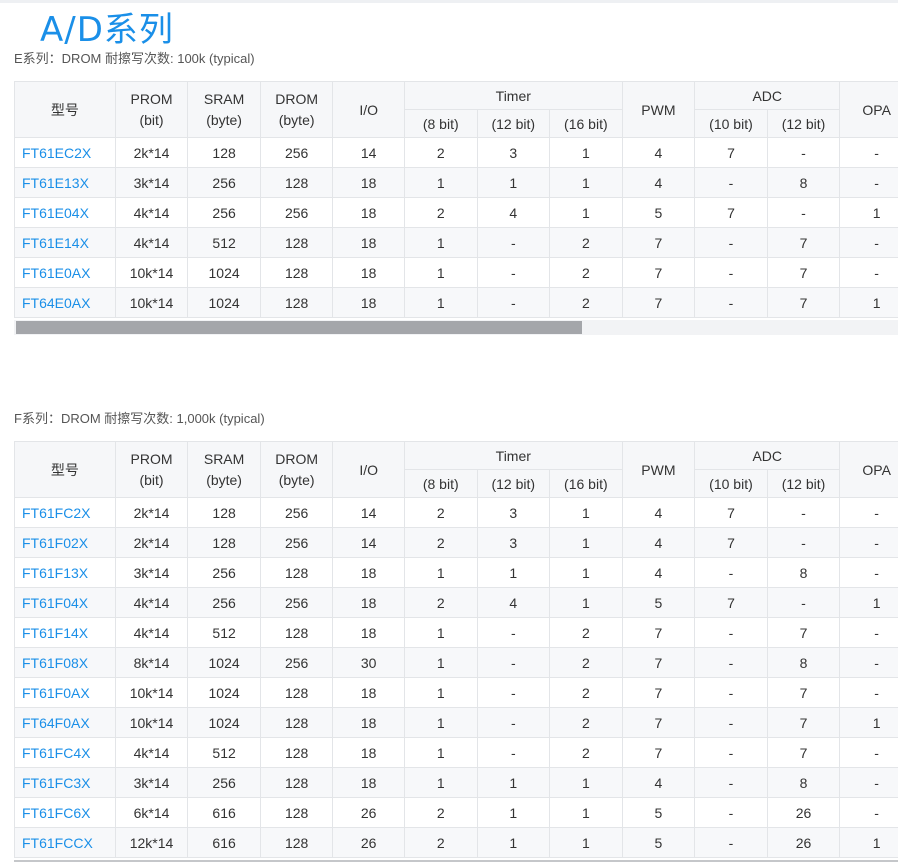 This screenshot has width=898, height=862. What do you see at coordinates (456, 692) in the screenshot?
I see `table-row: FT61F0AX 10k*14 1024 128 18 1-2 7-7-` at bounding box center [456, 692].